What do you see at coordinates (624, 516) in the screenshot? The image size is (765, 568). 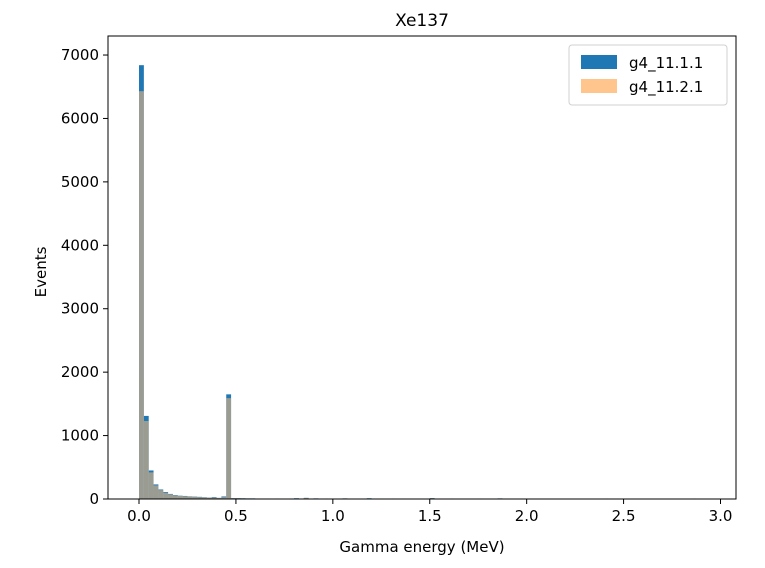 I see `x-tick-label: 2.5` at bounding box center [624, 516].